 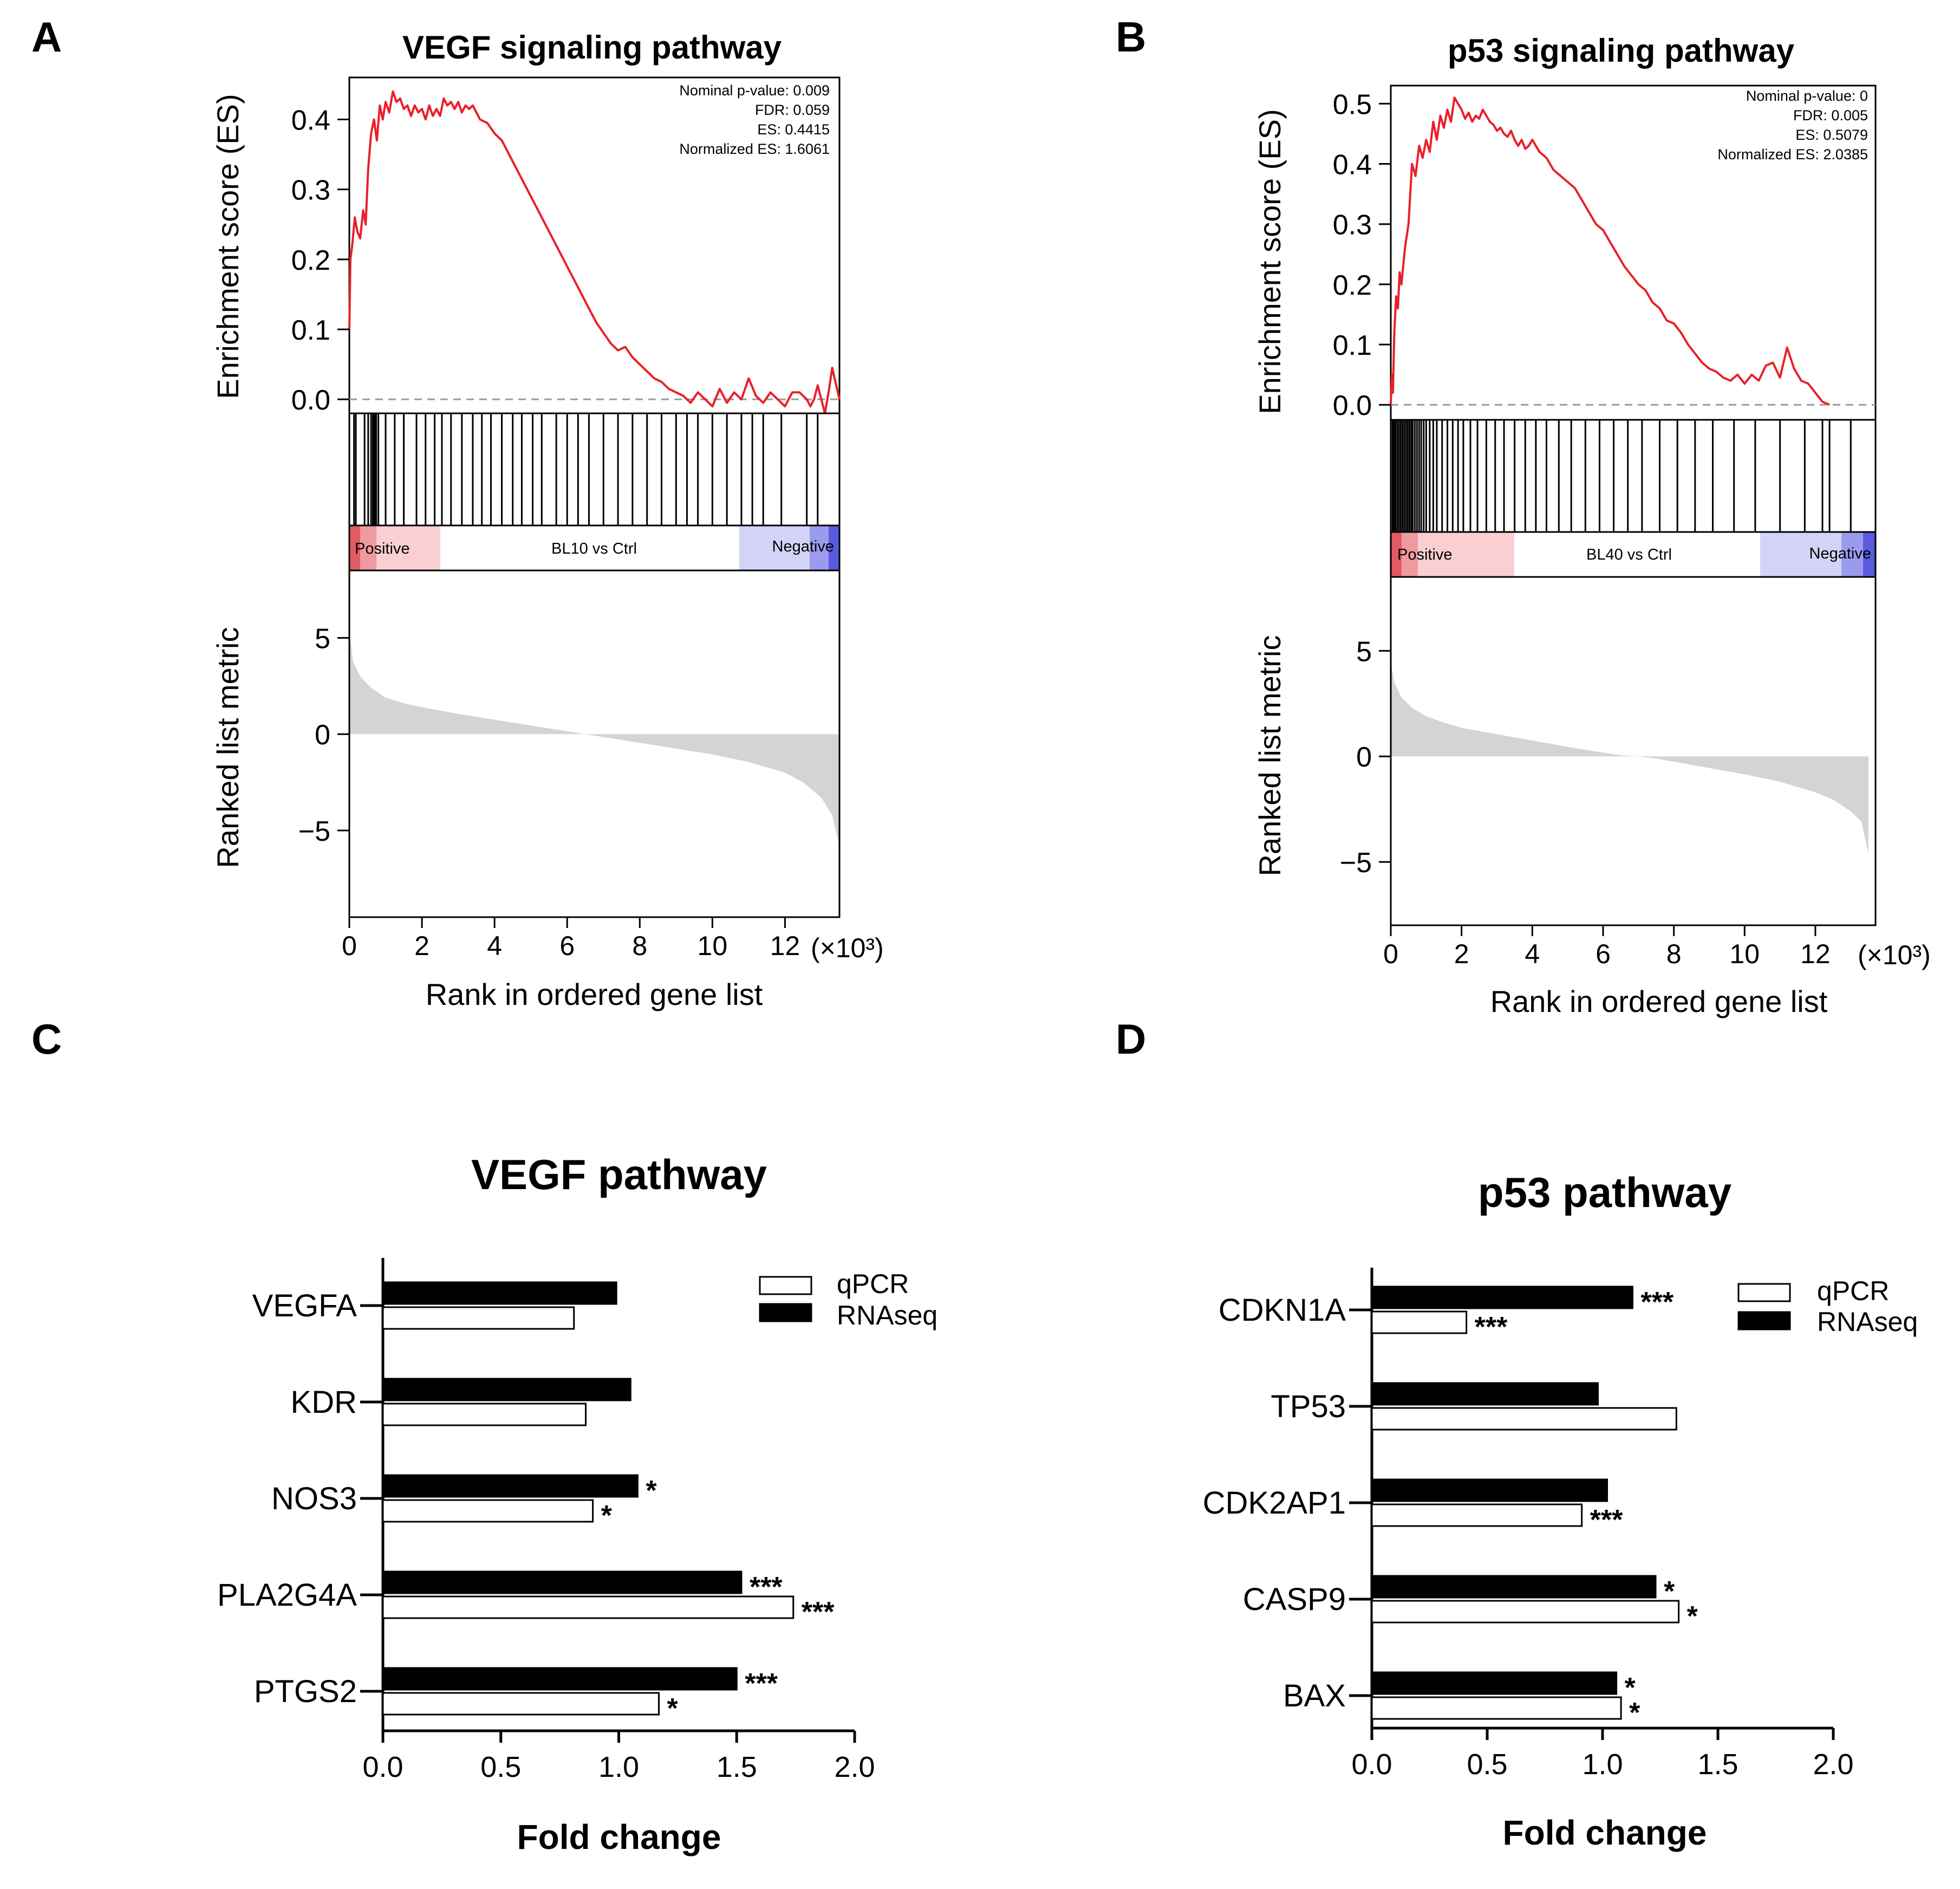 I want to click on d-x-tick-label: 1.0, so click(x=1602, y=1764).